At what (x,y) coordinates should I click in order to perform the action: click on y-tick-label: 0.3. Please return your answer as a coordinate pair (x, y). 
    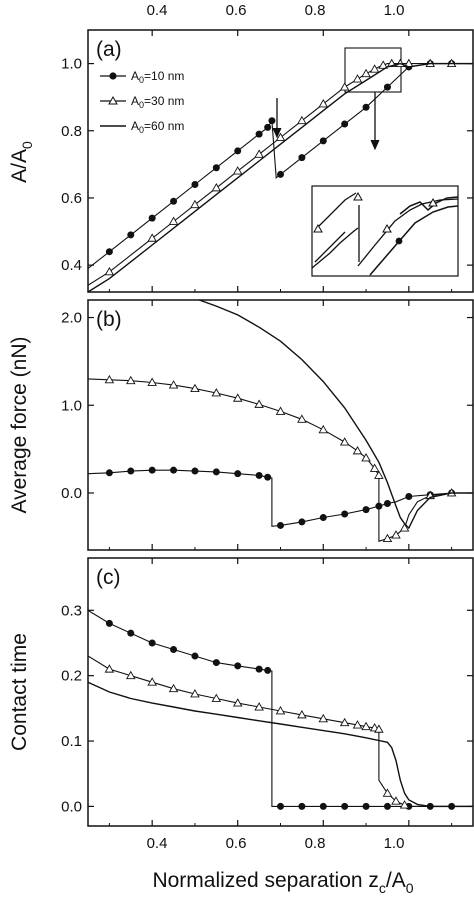
    Looking at the image, I should click on (71, 610).